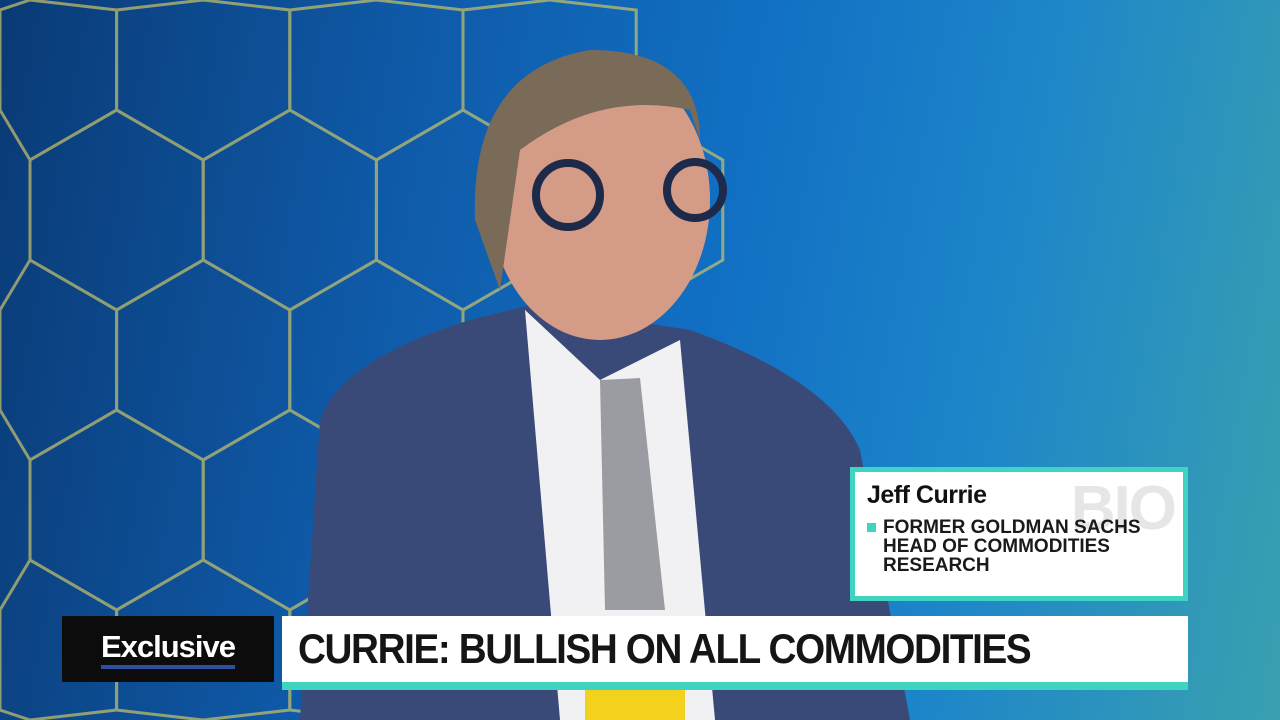 This screenshot has height=720, width=1280. I want to click on headline-text: CURRIE: BULLISH ON ALL COMMODITIES, so click(665, 648).